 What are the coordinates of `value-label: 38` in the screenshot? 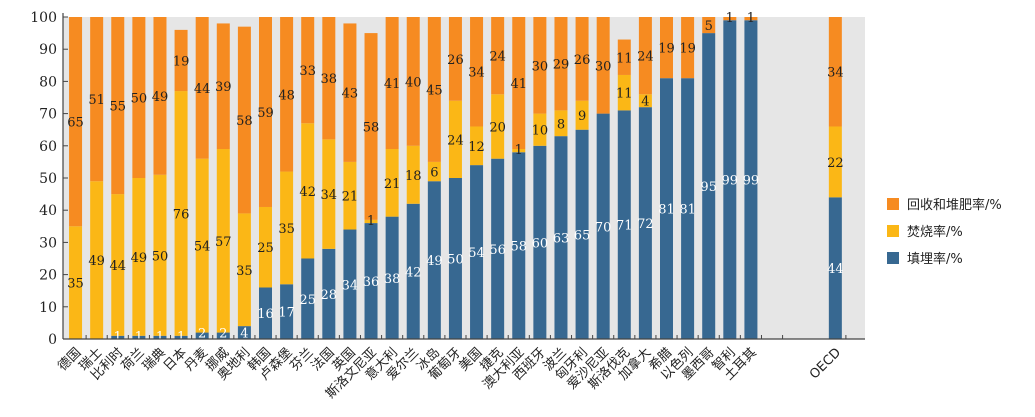 It's located at (392, 279).